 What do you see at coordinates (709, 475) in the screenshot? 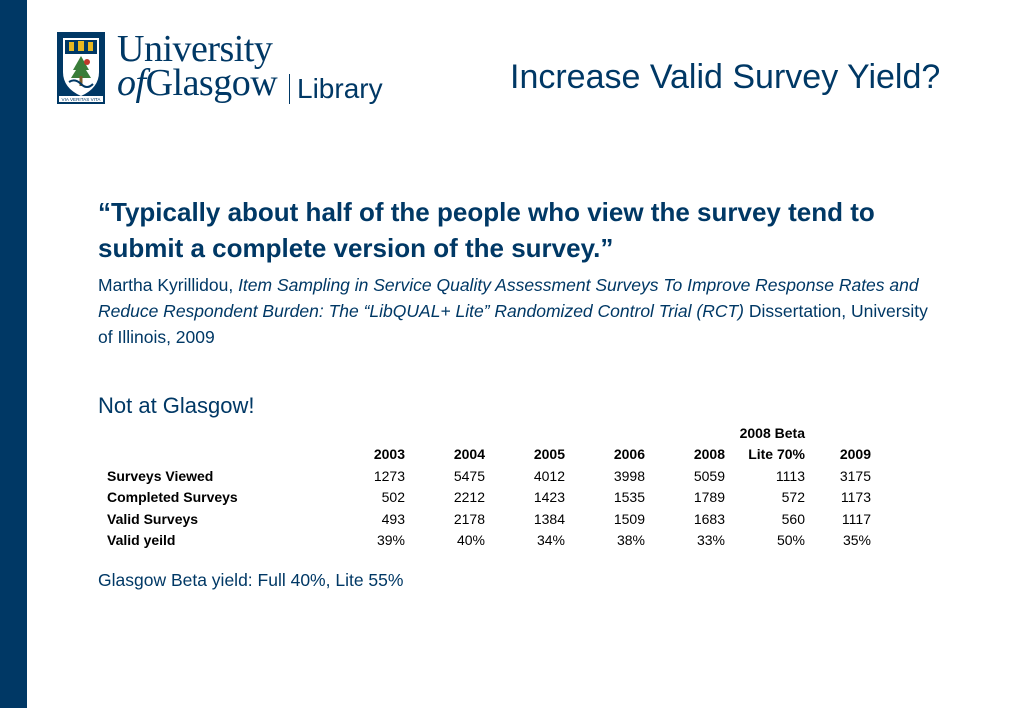
I see `table-cell: 5059` at bounding box center [709, 475].